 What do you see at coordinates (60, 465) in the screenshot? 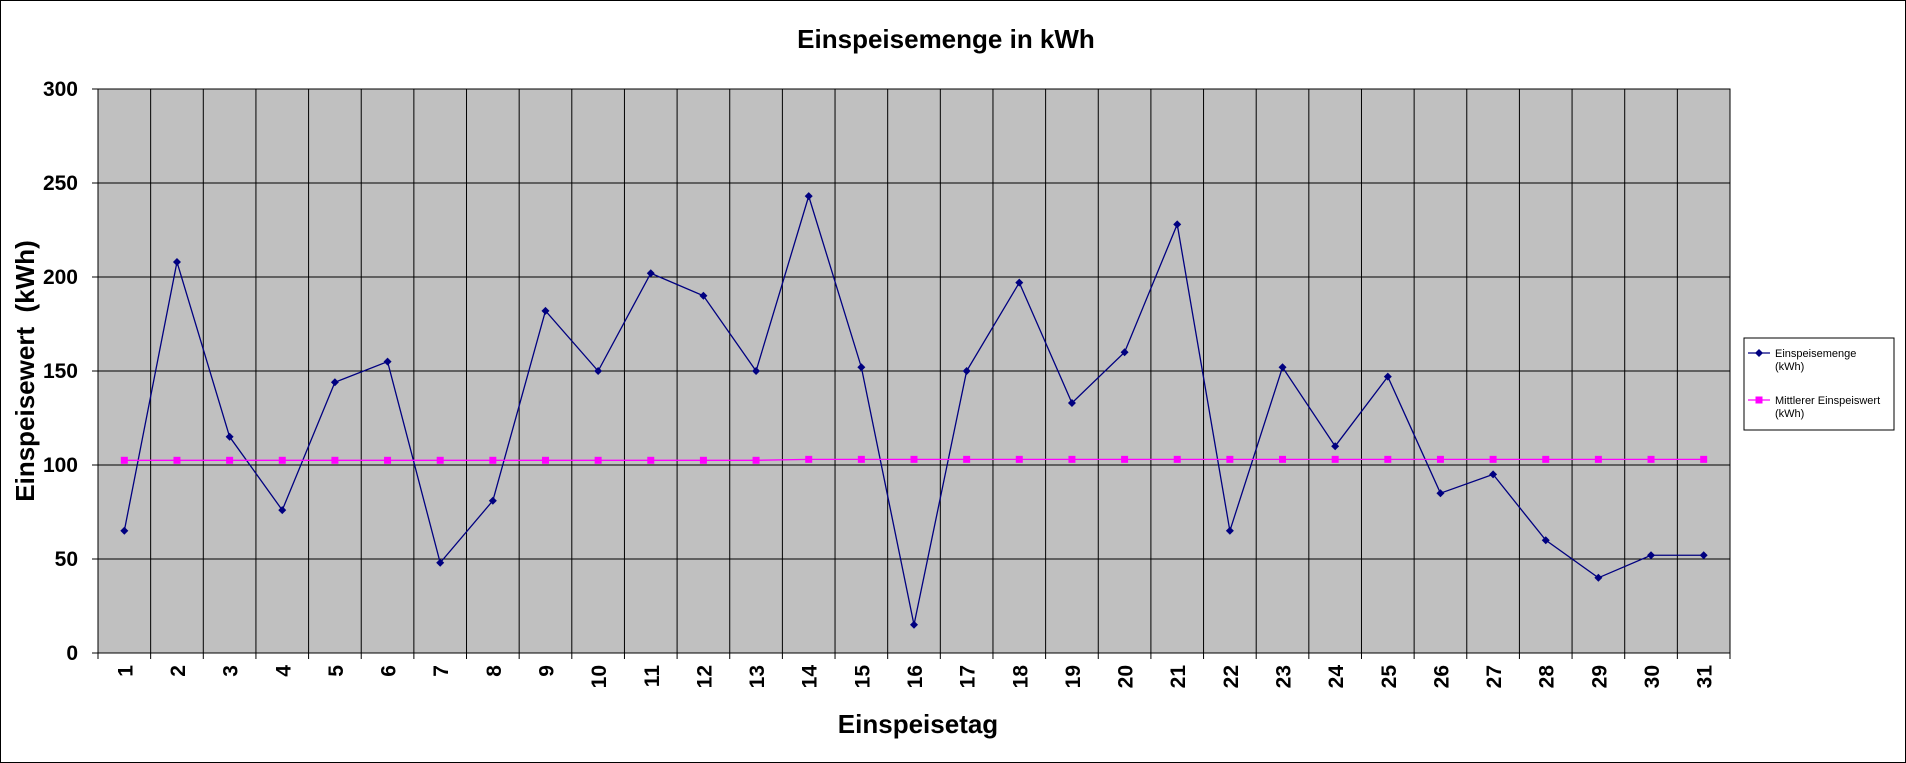
I see `y-tick-label: 100` at bounding box center [60, 465].